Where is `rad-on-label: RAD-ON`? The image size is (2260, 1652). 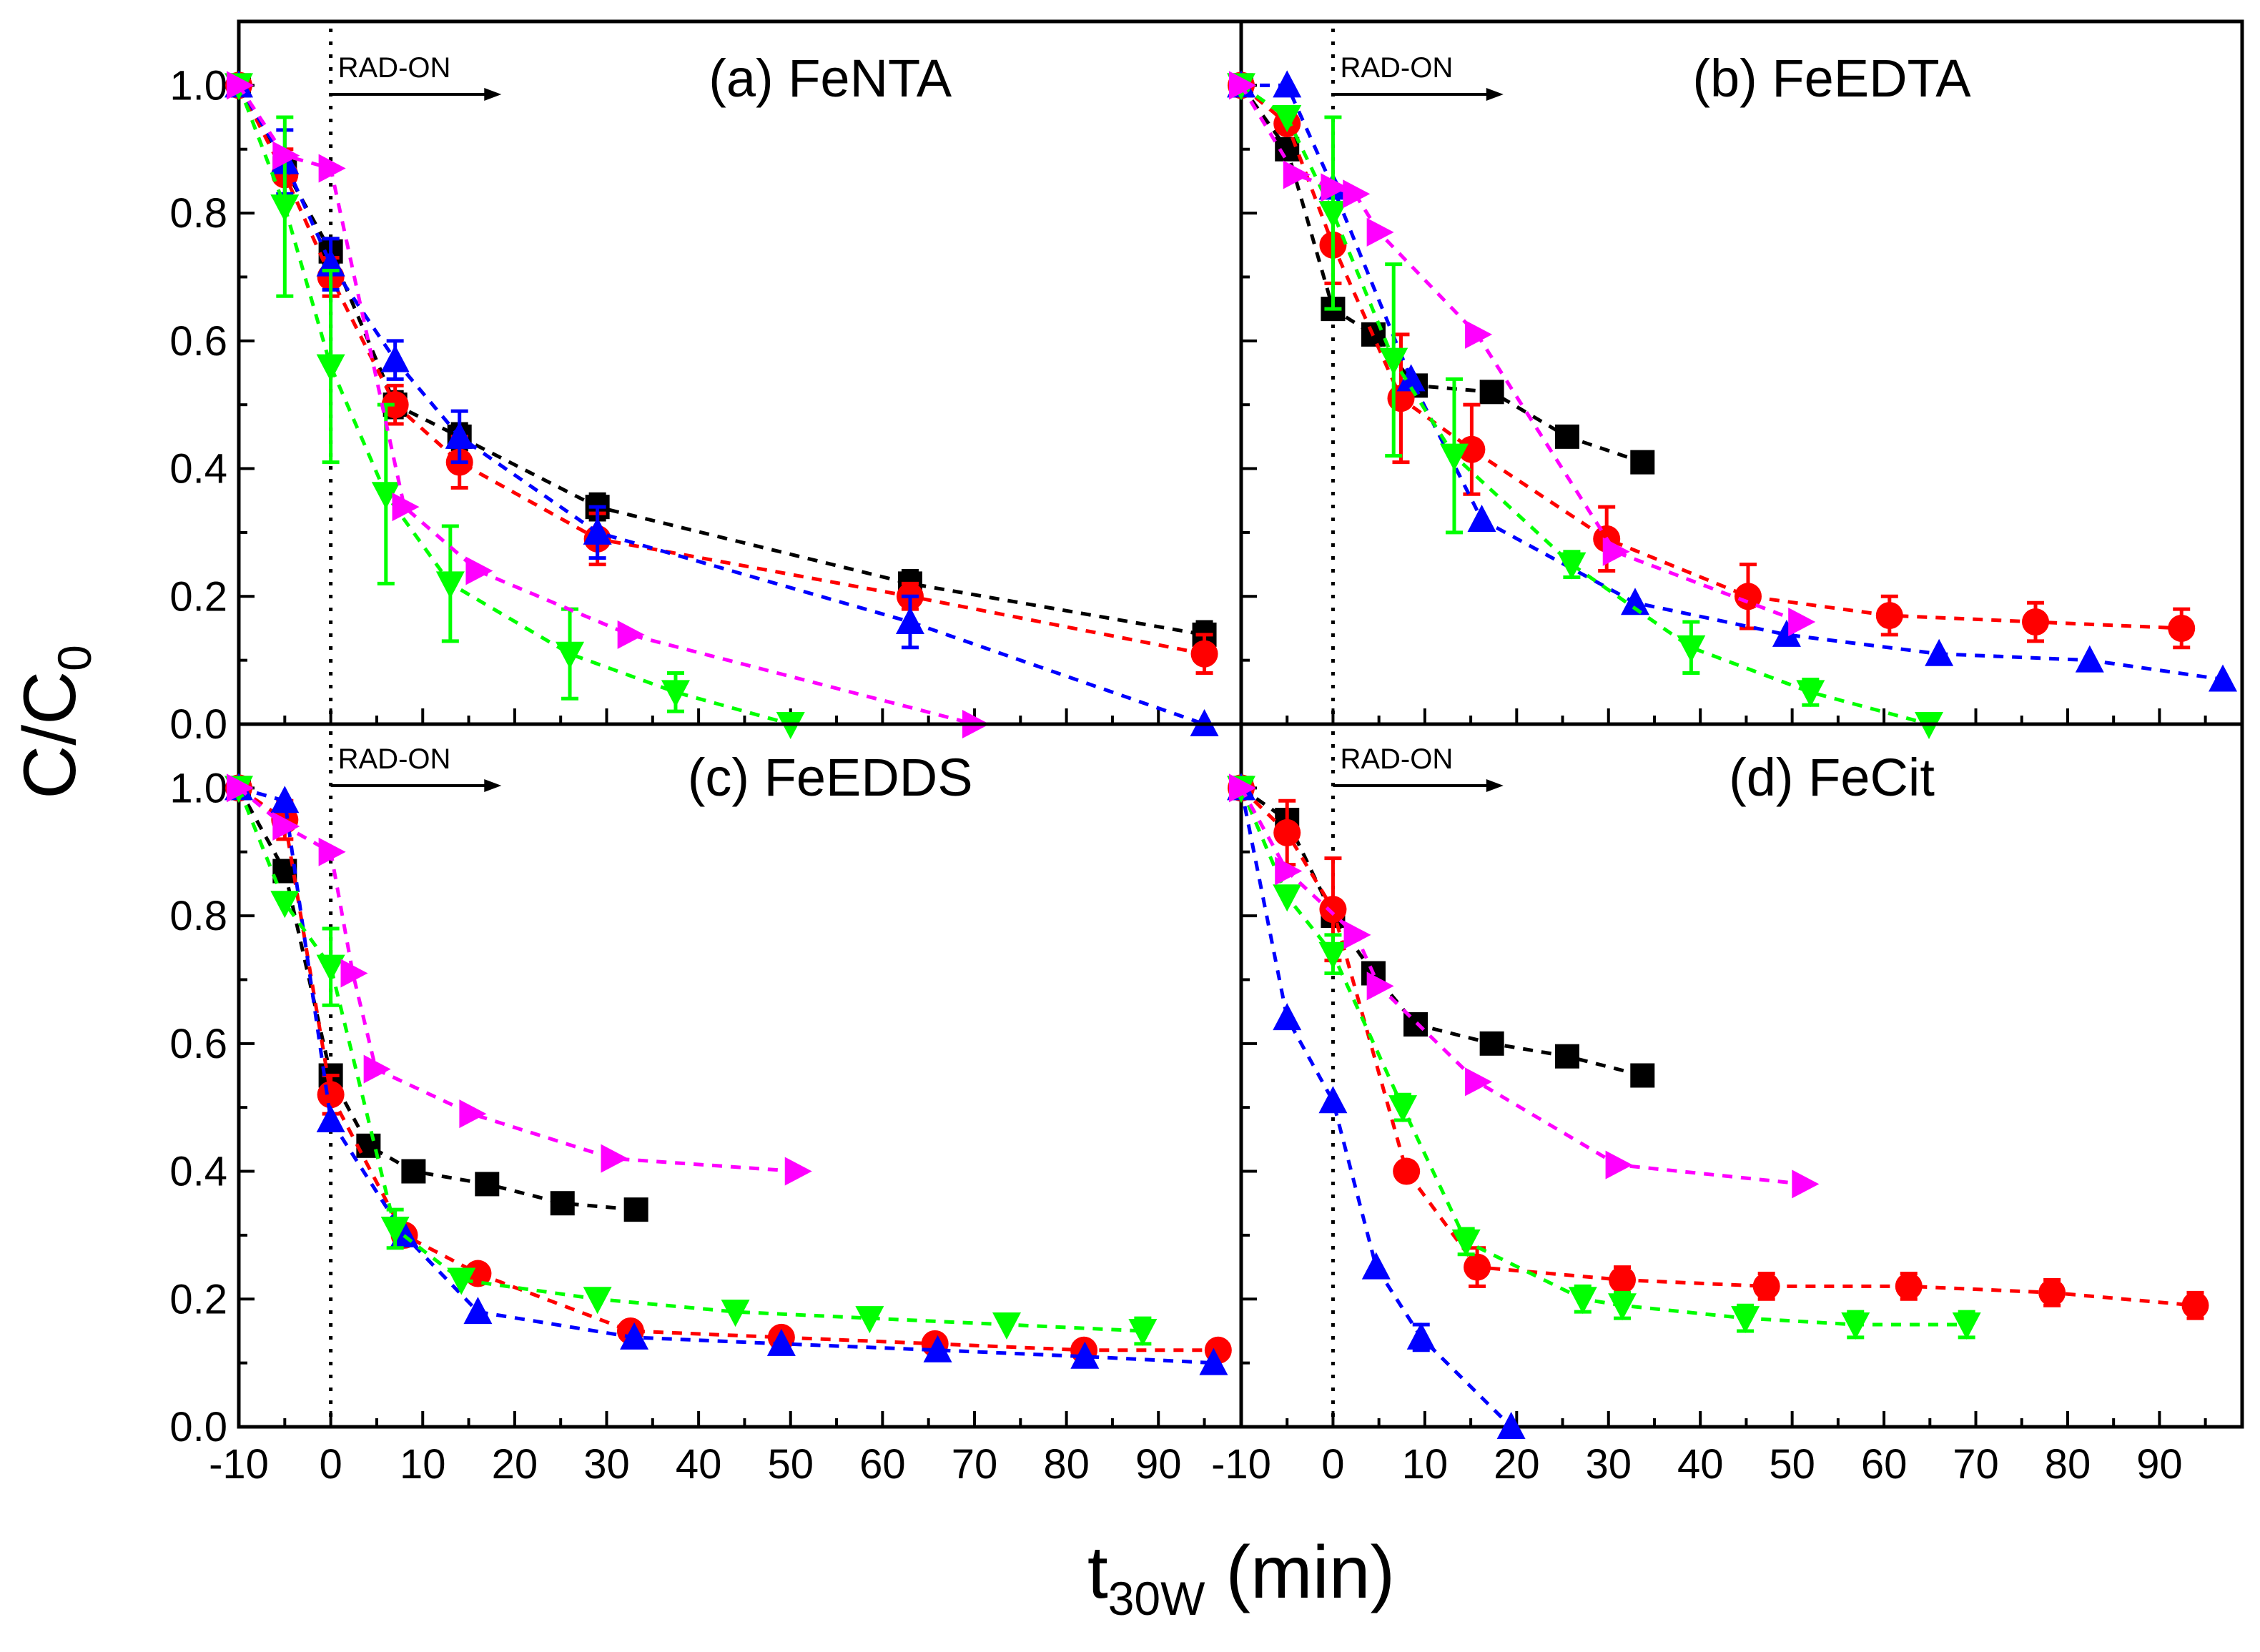 rad-on-label: RAD-ON is located at coordinates (394, 759).